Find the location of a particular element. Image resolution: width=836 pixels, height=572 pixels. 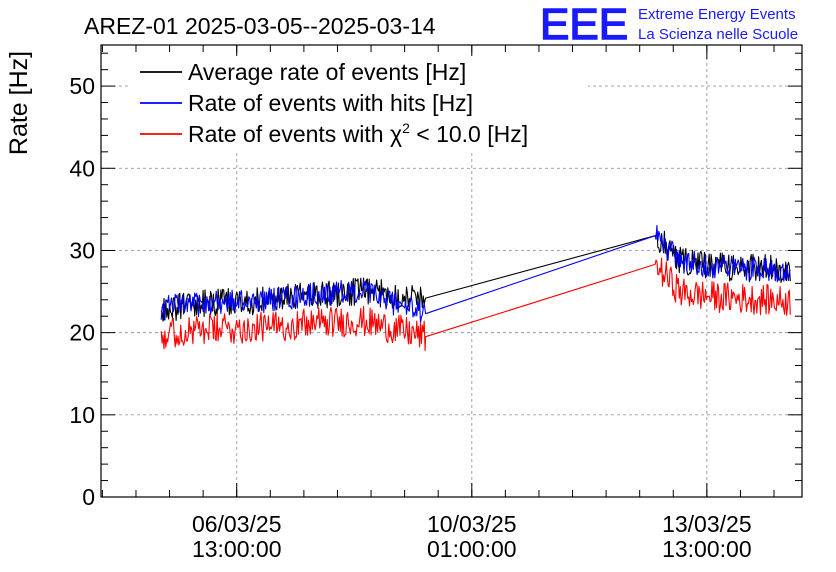

legend-entry: Rate of events with χ2 < 10.0 [Hz] is located at coordinates (358, 133).